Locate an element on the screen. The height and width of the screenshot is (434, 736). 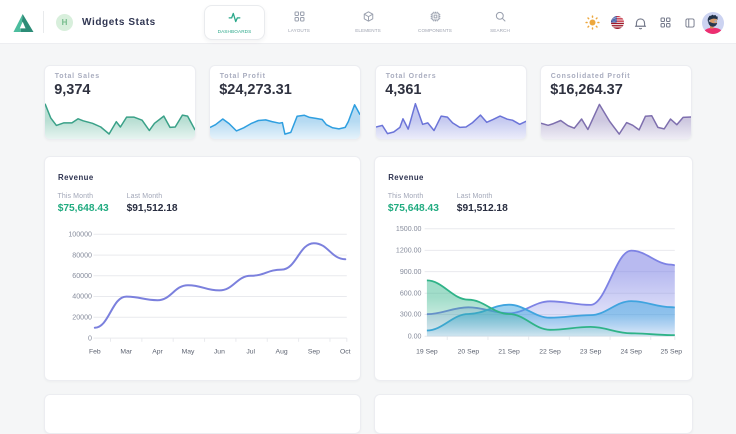
svg-text: 24 Sep is located at coordinates (632, 351).